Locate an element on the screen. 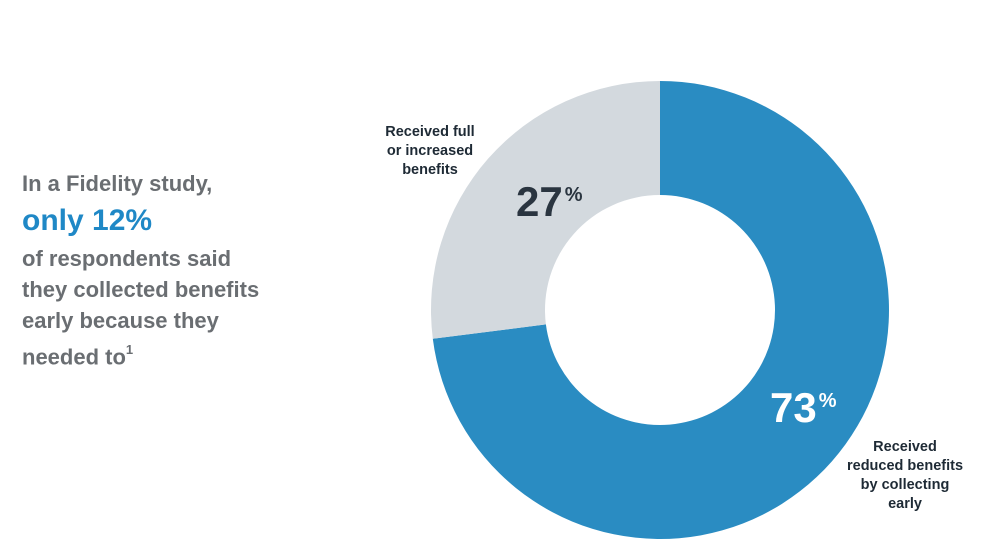  pct-label-full: 27% is located at coordinates (549, 202).